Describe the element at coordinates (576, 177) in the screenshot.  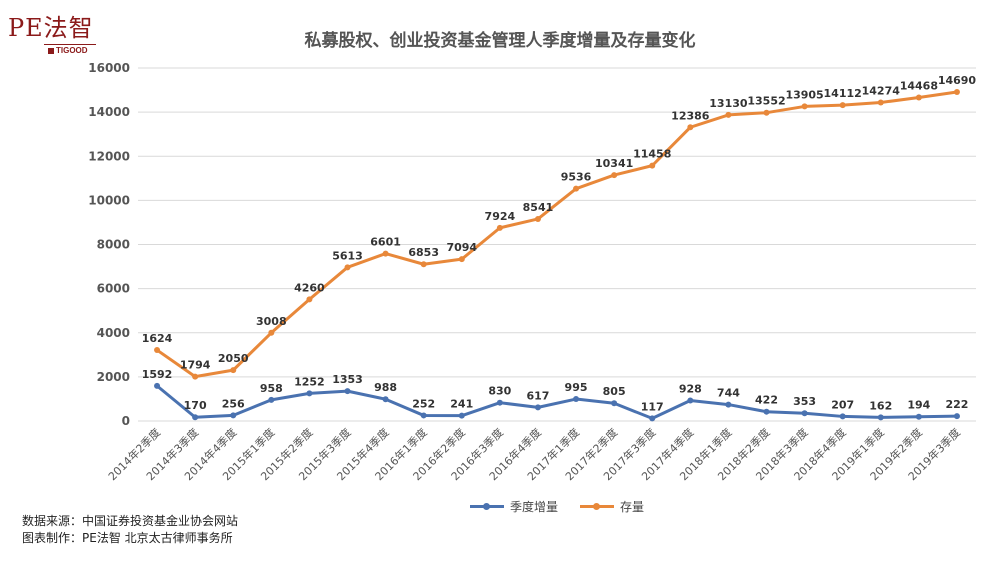
I see `data-label: 9536` at that location.